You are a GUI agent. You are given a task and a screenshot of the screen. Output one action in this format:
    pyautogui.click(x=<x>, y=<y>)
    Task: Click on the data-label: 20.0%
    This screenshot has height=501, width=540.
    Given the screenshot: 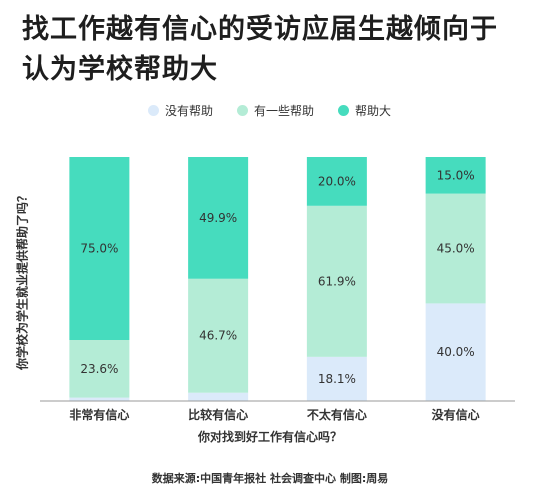 What is the action you would take?
    pyautogui.click(x=337, y=181)
    